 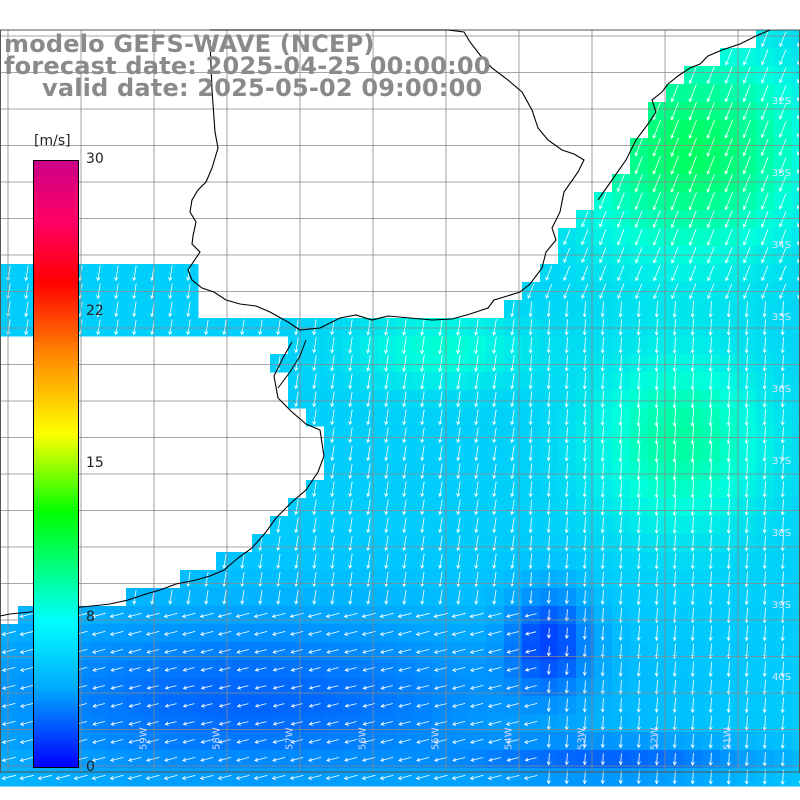 What do you see at coordinates (90, 617) in the screenshot?
I see `colorbar-tick-label: 8` at bounding box center [90, 617].